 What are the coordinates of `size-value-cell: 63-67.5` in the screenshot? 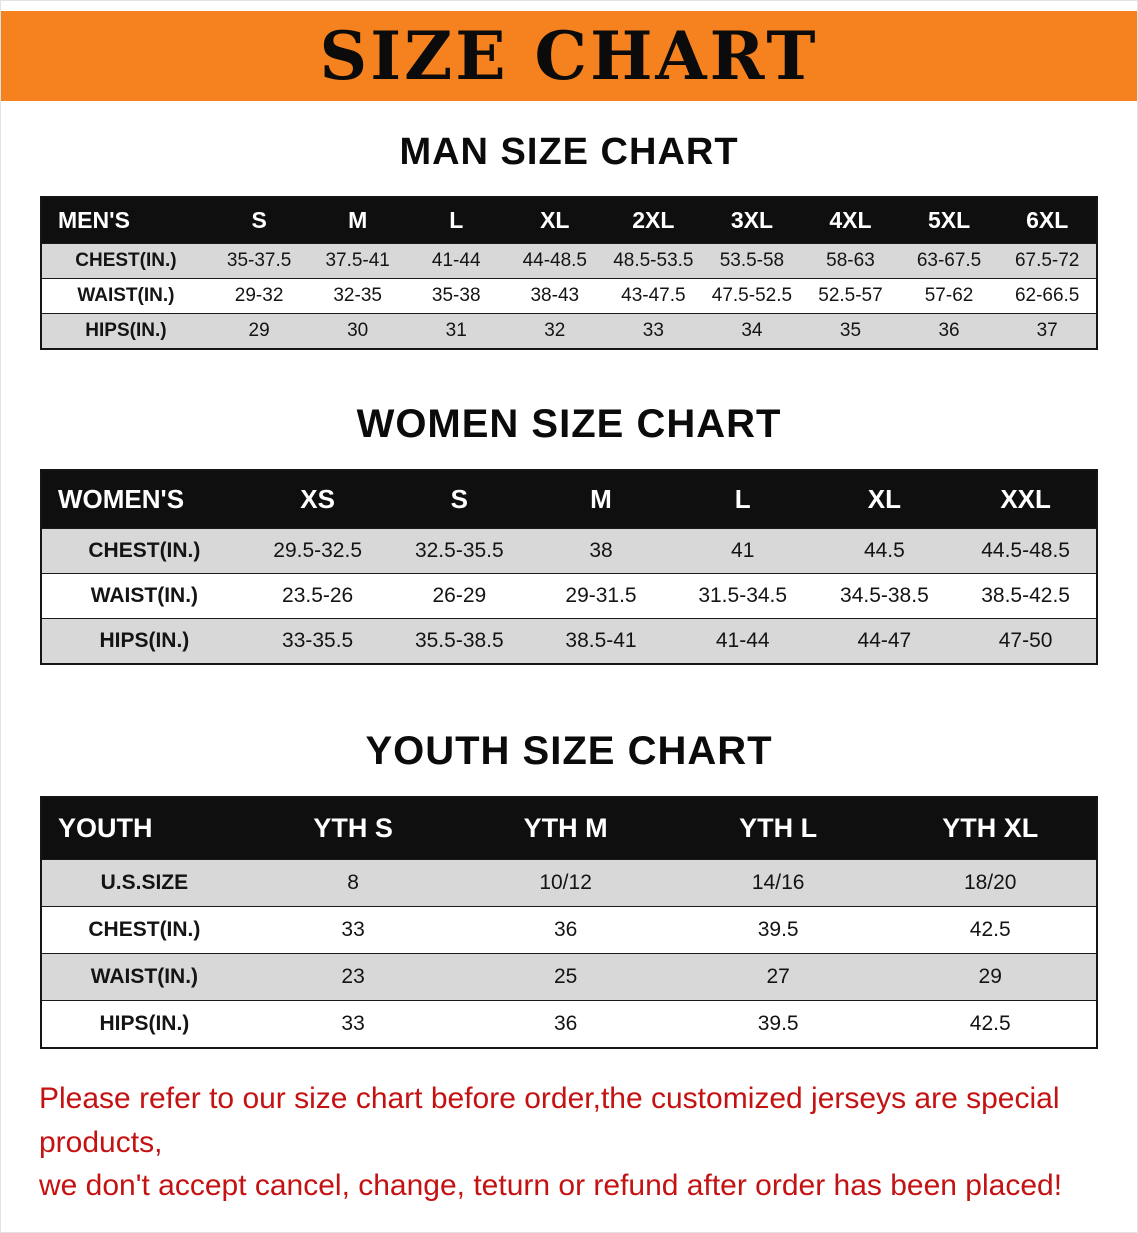 It's located at (949, 260).